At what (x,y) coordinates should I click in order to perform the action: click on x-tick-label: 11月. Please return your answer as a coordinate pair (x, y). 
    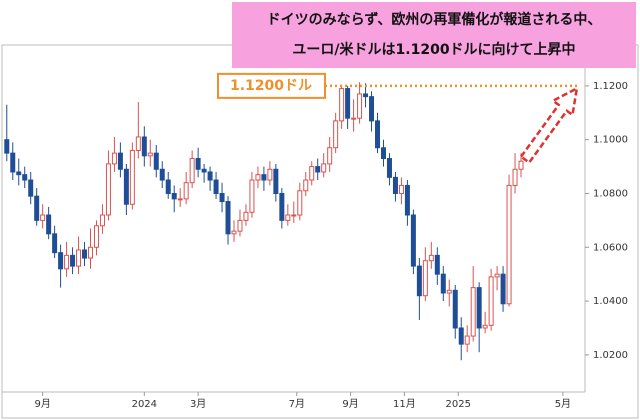
    Looking at the image, I should click on (404, 404).